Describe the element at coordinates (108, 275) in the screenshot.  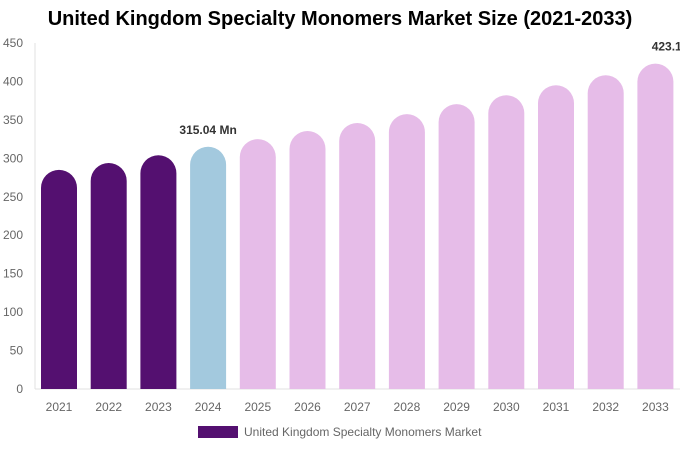
I see `bar-2022` at that location.